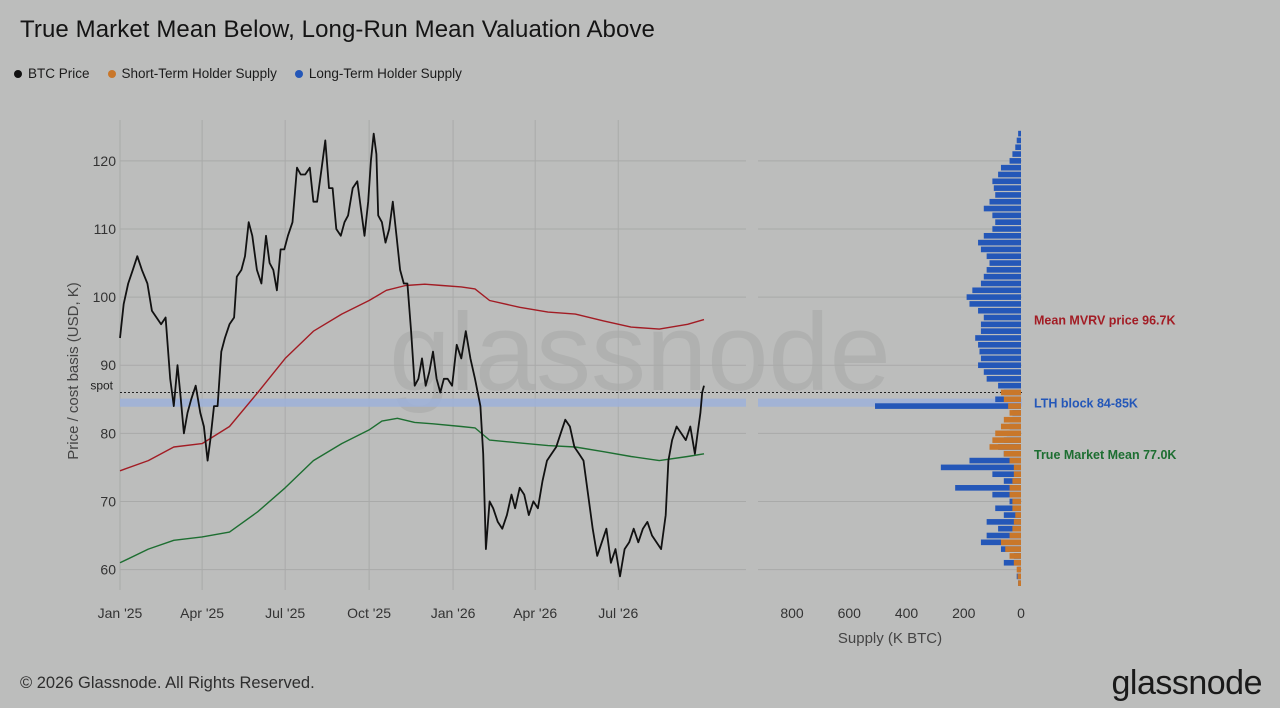 The height and width of the screenshot is (708, 1280). What do you see at coordinates (105, 229) in the screenshot?
I see `y-tick-label: 110` at bounding box center [105, 229].